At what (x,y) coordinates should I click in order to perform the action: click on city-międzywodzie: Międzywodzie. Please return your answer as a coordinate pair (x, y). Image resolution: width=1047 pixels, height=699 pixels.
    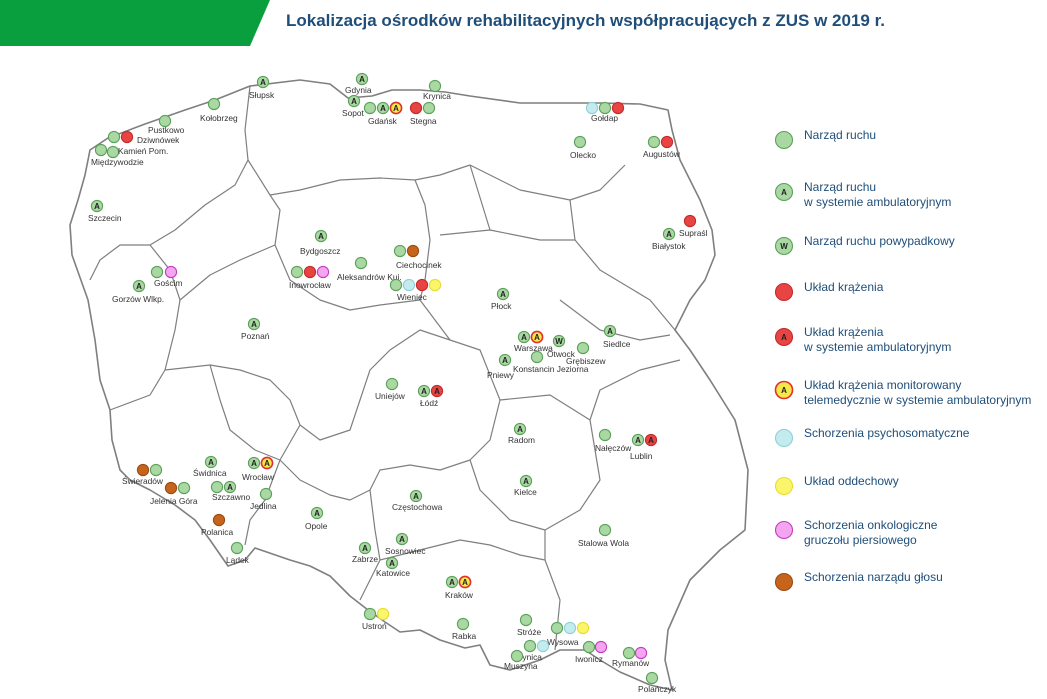
    Looking at the image, I should click on (117, 155).